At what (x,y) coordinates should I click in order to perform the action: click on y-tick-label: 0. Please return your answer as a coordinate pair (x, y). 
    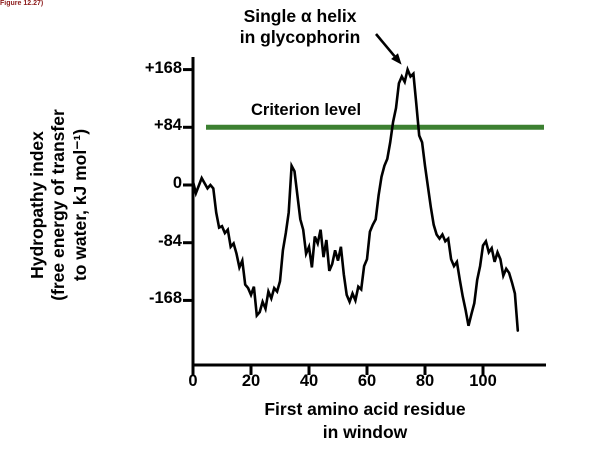
    Looking at the image, I should click on (177, 183).